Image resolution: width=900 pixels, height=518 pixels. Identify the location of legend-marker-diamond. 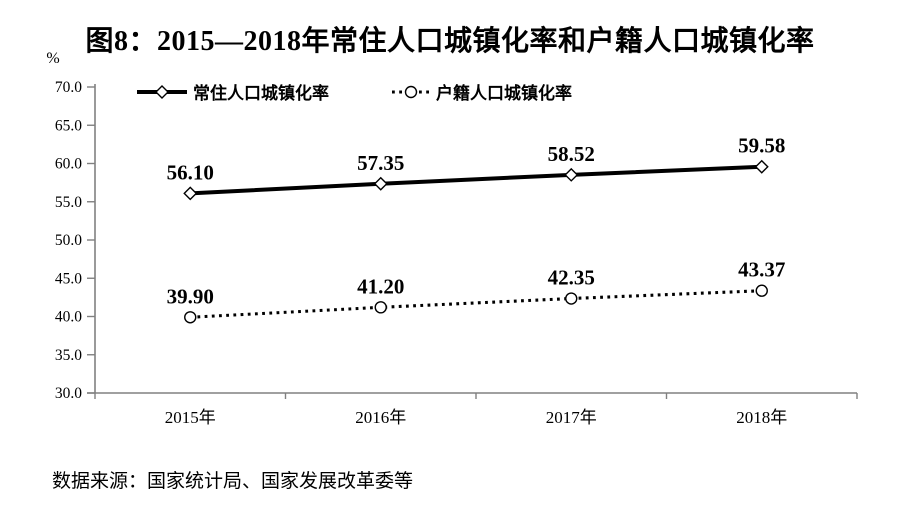
(162, 92).